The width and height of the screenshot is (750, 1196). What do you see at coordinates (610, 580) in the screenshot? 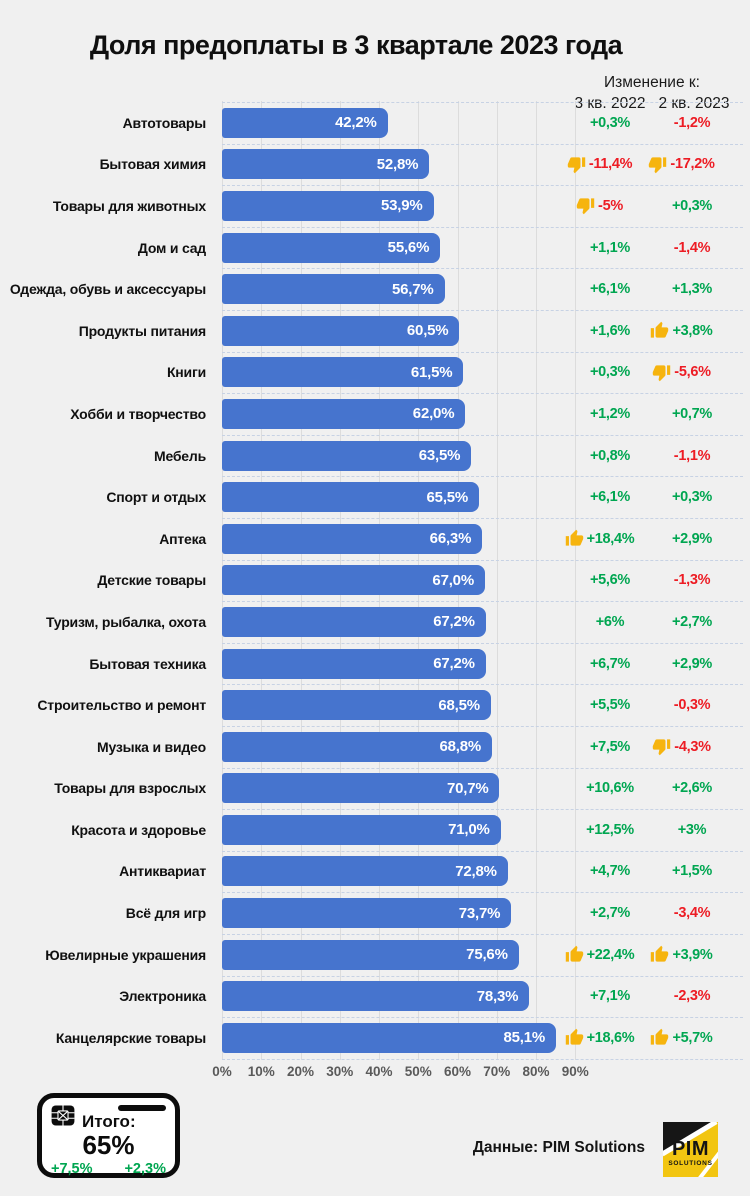
I see `change-cell-q3-2022: +5,6%` at bounding box center [610, 580].